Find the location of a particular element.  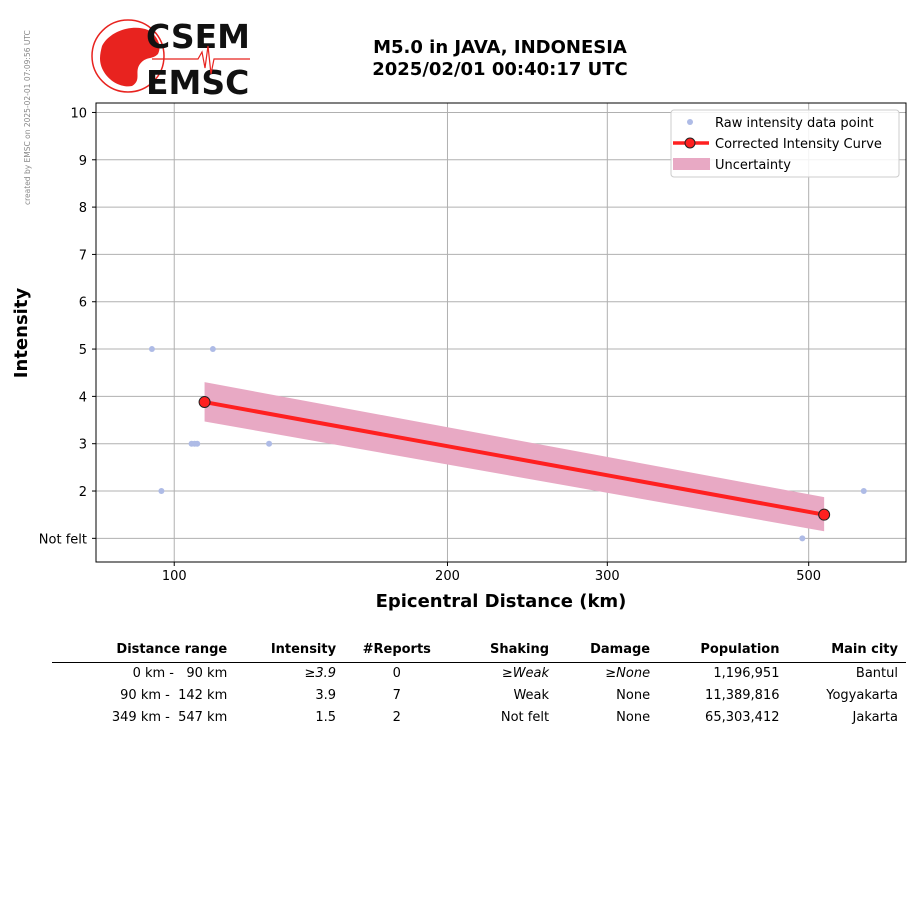

col-intensity: Intensity is located at coordinates (290, 651).